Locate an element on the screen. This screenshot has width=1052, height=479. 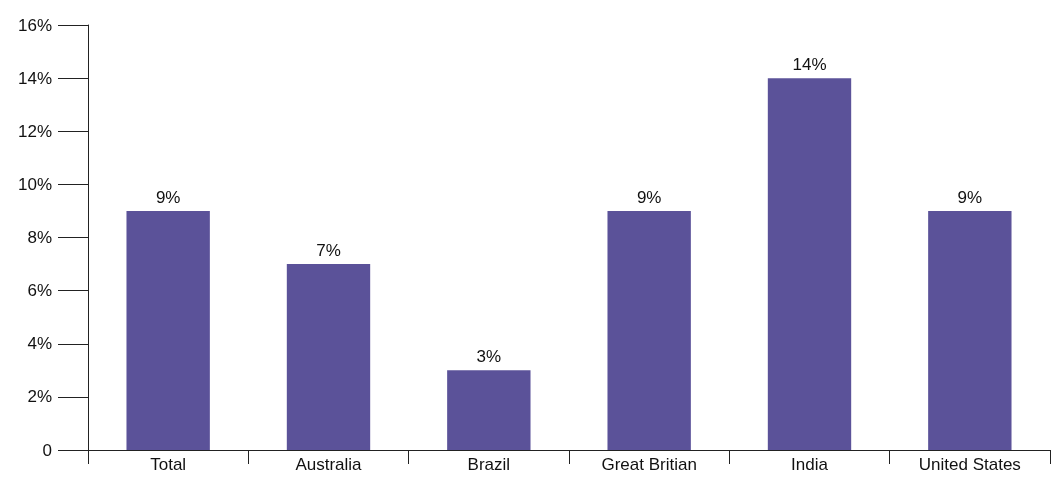
x-tick-label: Brazil is located at coordinates (489, 464).